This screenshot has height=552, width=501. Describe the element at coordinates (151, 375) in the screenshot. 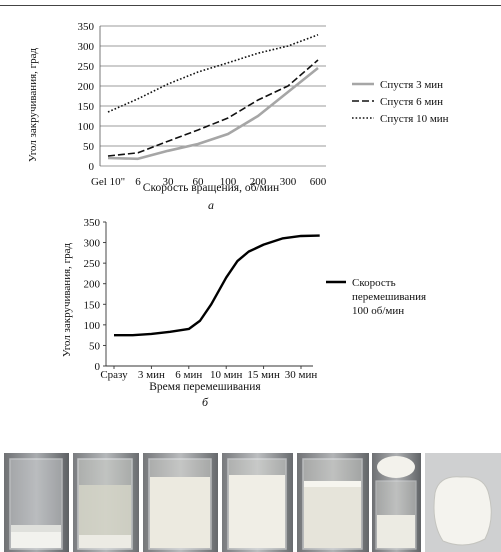

I see `x-tick-label: 3 мин` at that location.